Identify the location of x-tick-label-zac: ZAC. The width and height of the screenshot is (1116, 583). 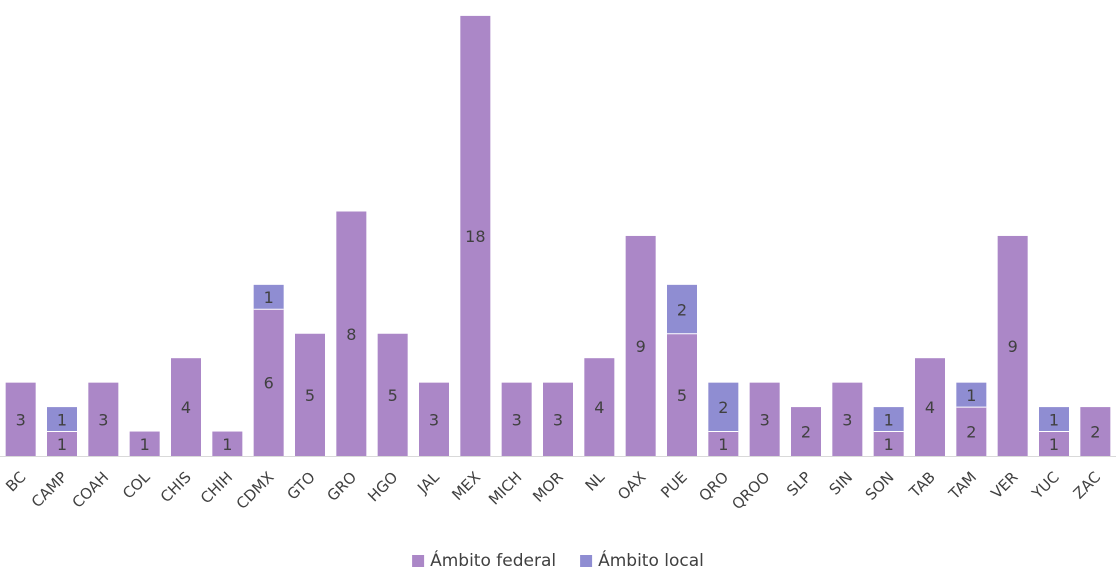
(1087, 485).